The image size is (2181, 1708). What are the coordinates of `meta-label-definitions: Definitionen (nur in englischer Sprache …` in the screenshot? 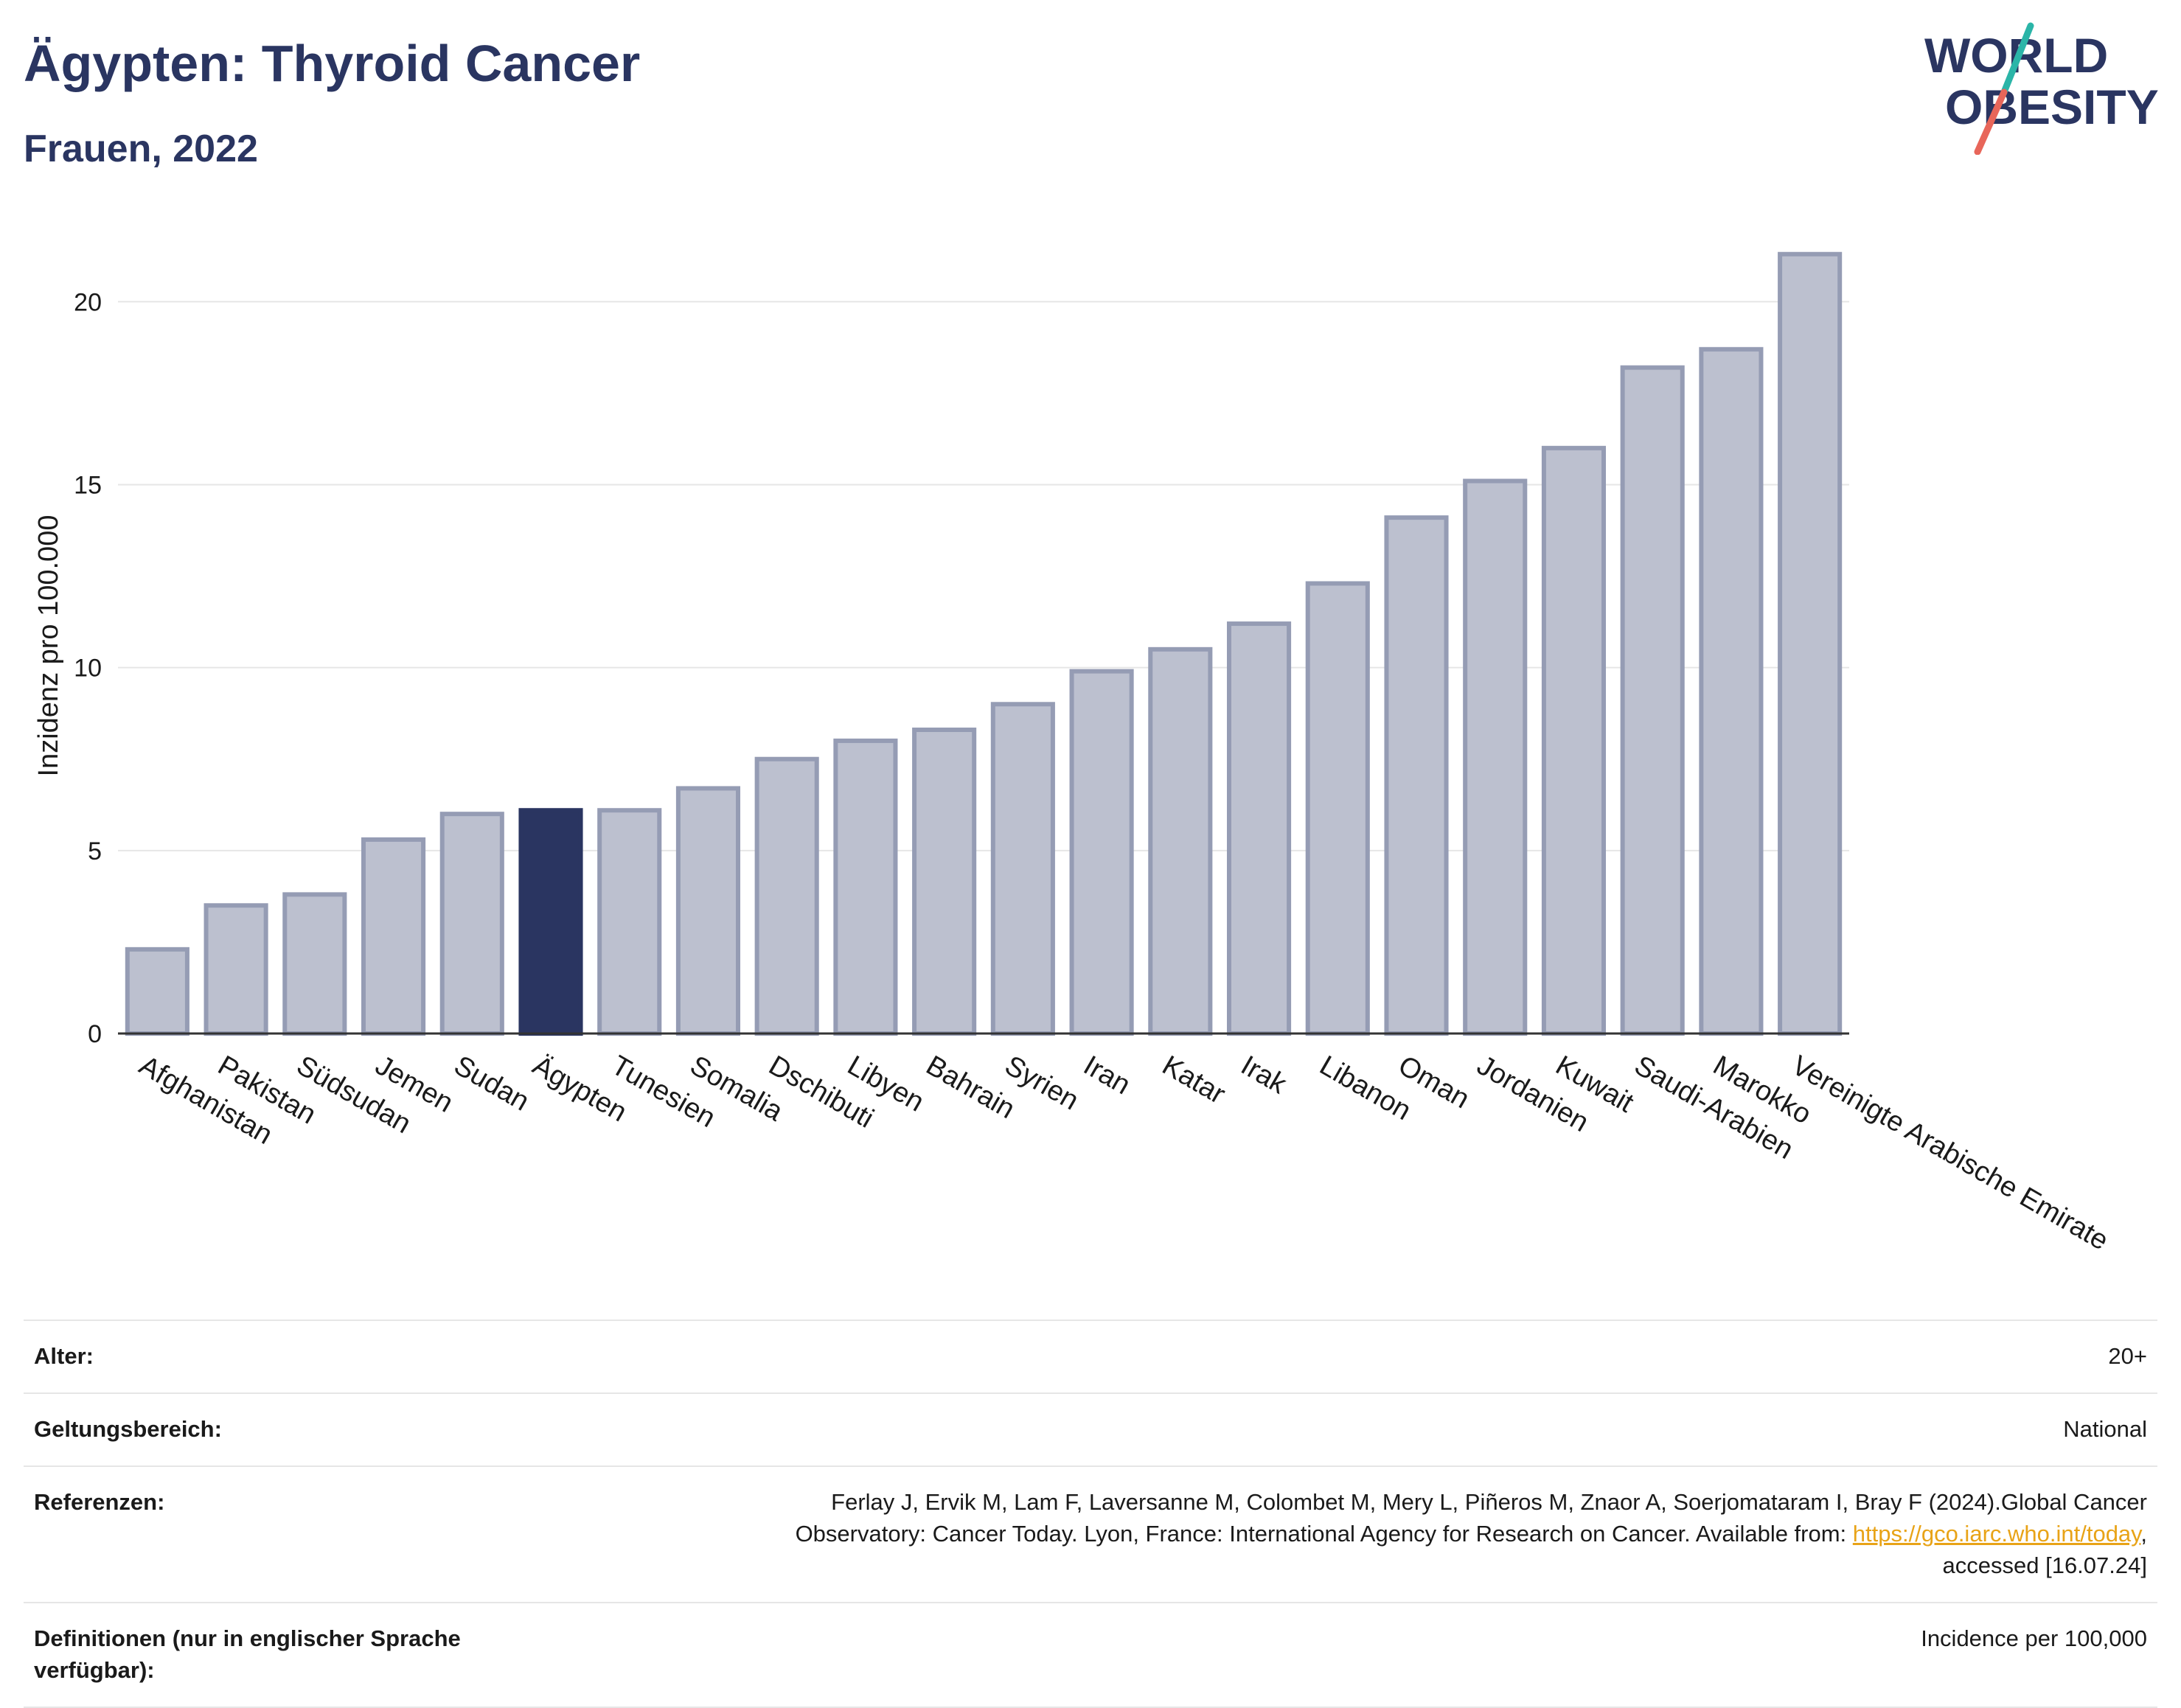 It's located at (247, 1654).